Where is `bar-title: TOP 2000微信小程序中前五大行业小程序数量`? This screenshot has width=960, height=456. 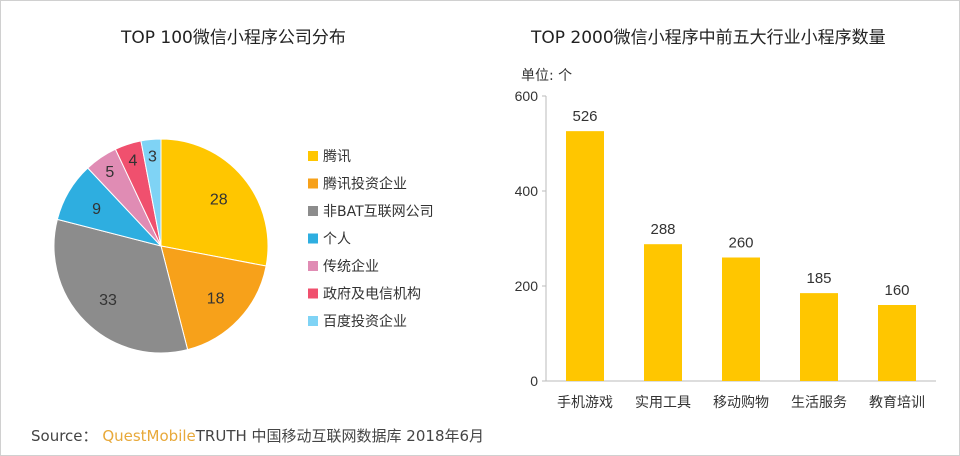
bar-title: TOP 2000微信小程序中前五大行业小程序数量 is located at coordinates (708, 38).